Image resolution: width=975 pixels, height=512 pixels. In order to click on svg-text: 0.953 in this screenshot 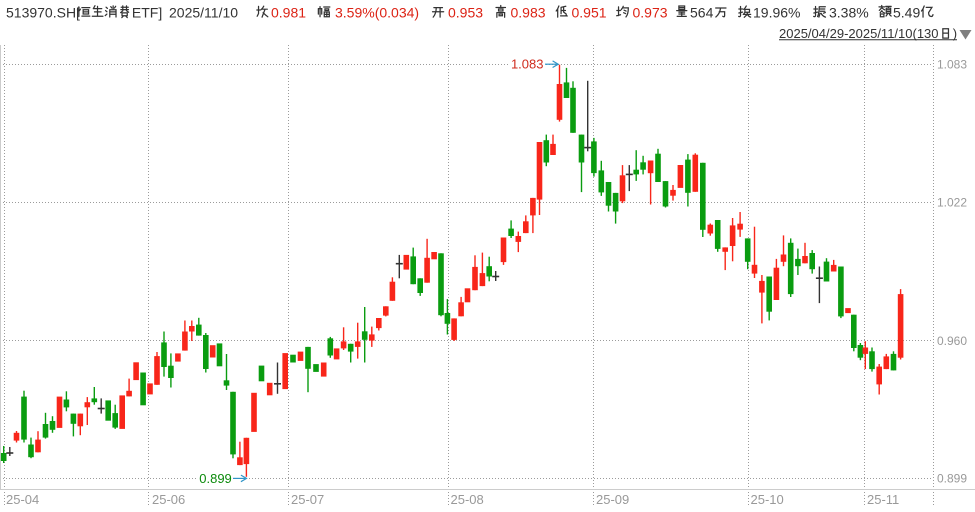, I will do `click(465, 13)`.